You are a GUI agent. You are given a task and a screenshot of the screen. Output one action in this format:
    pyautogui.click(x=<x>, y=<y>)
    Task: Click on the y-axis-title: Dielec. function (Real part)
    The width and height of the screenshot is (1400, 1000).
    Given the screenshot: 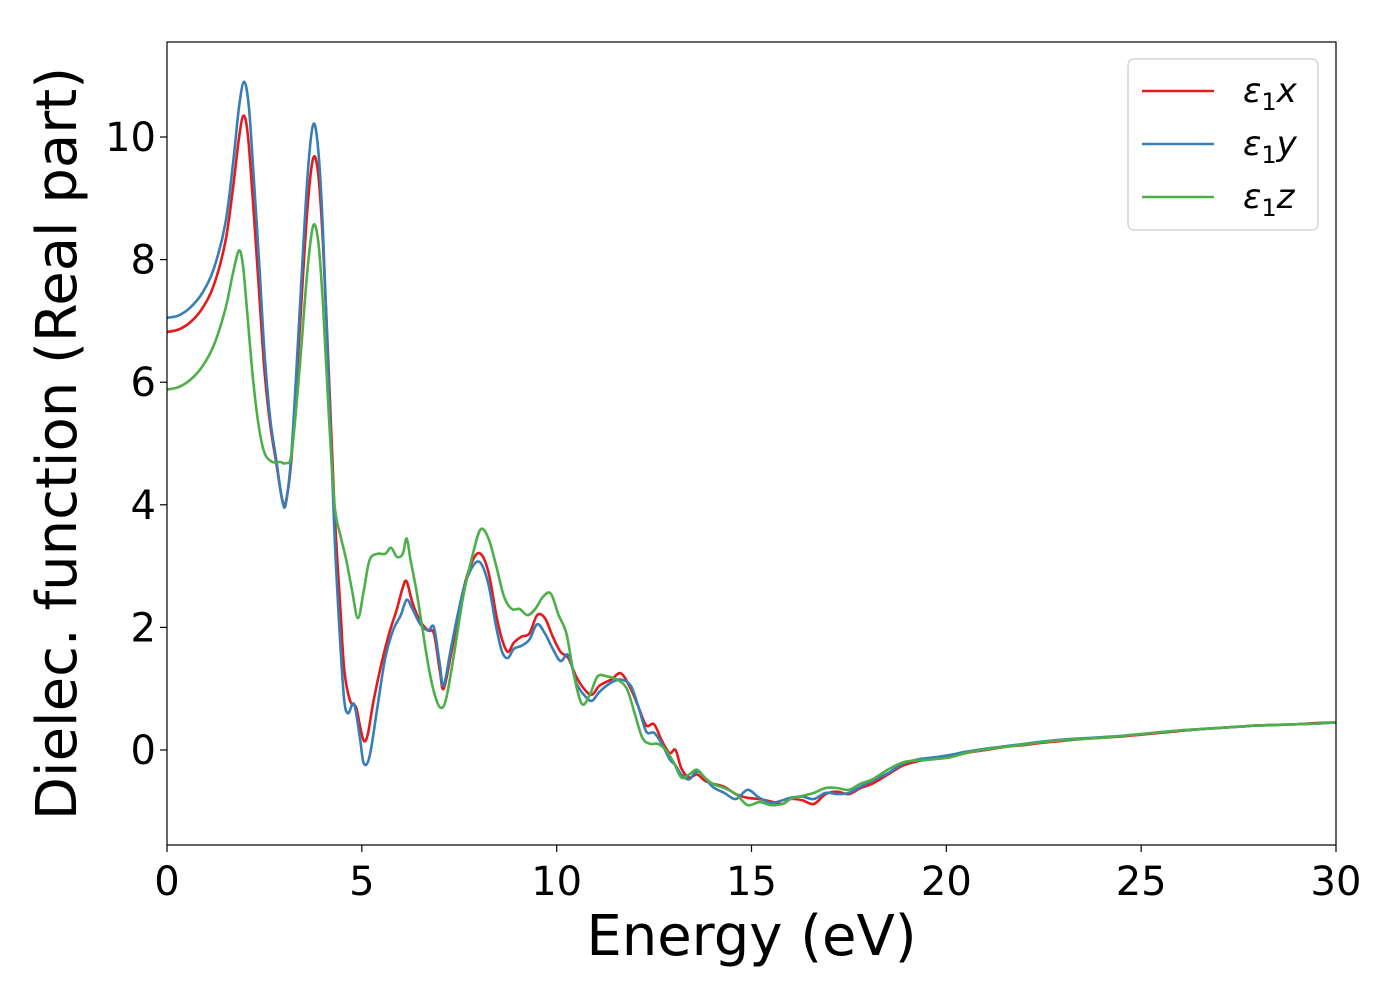 What is the action you would take?
    pyautogui.click(x=57, y=443)
    